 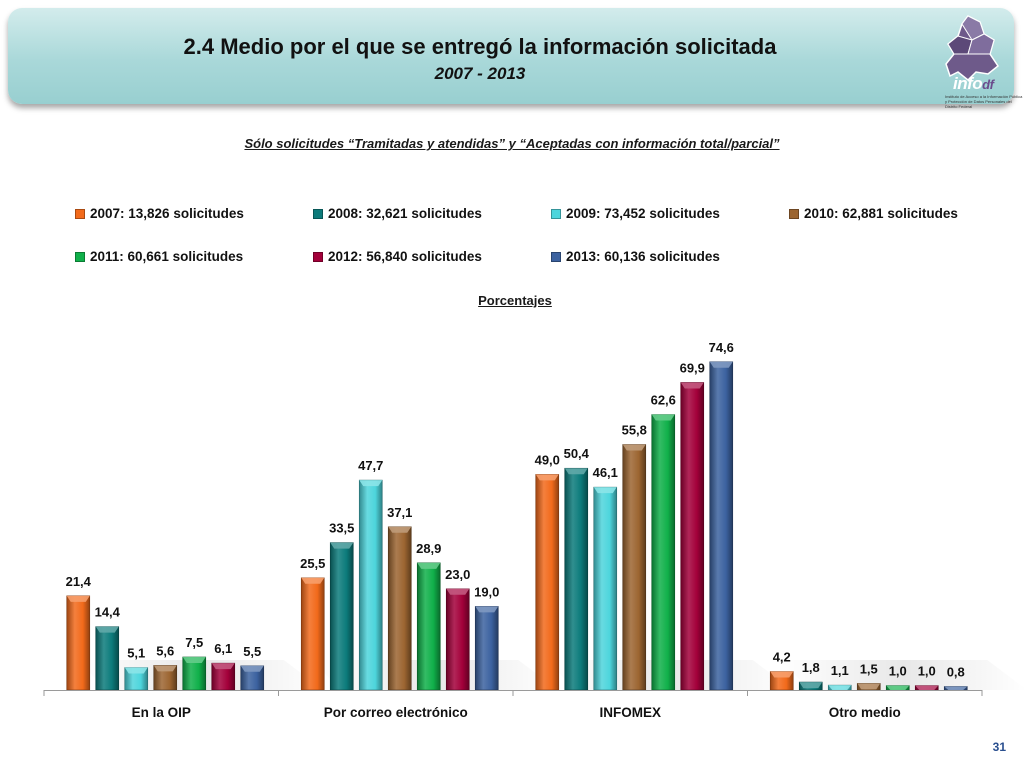 I want to click on data-label: 7,5, so click(x=194, y=642).